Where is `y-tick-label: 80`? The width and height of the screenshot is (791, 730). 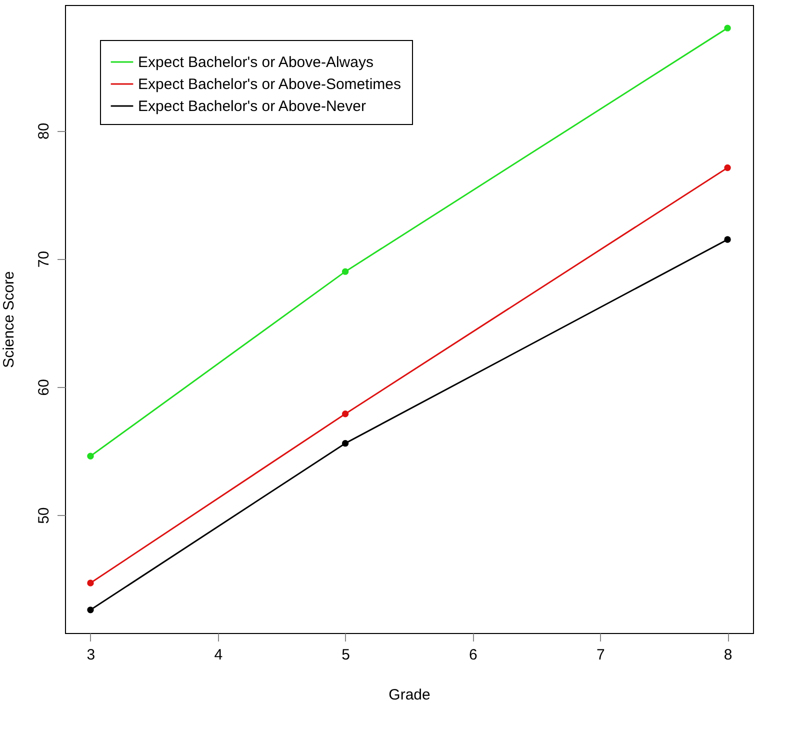
y-tick-label: 80 is located at coordinates (44, 131).